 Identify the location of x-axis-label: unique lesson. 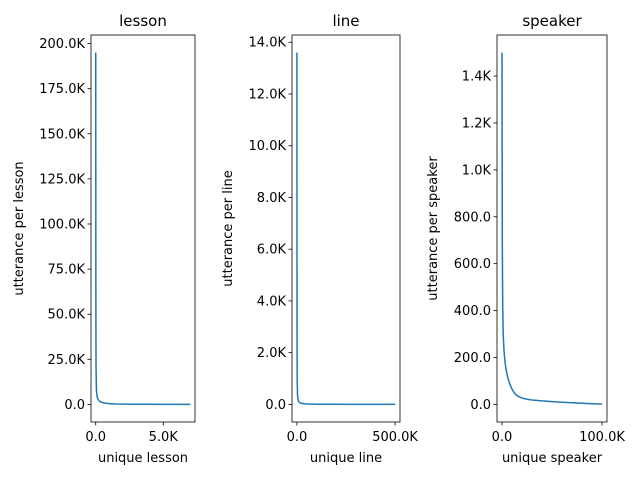
(143, 458).